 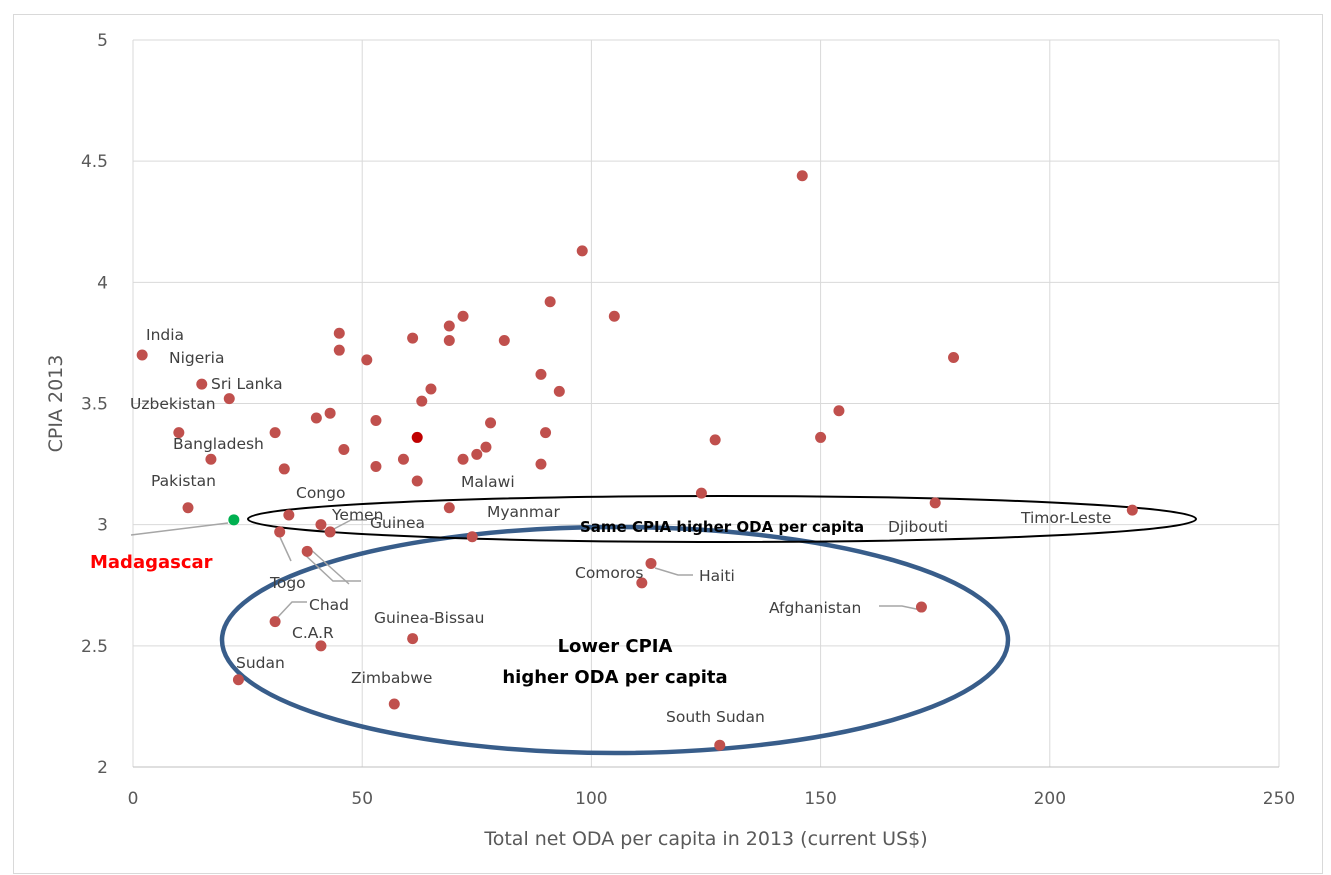 What do you see at coordinates (218, 444) in the screenshot?
I see `point-label: Bangladesh` at bounding box center [218, 444].